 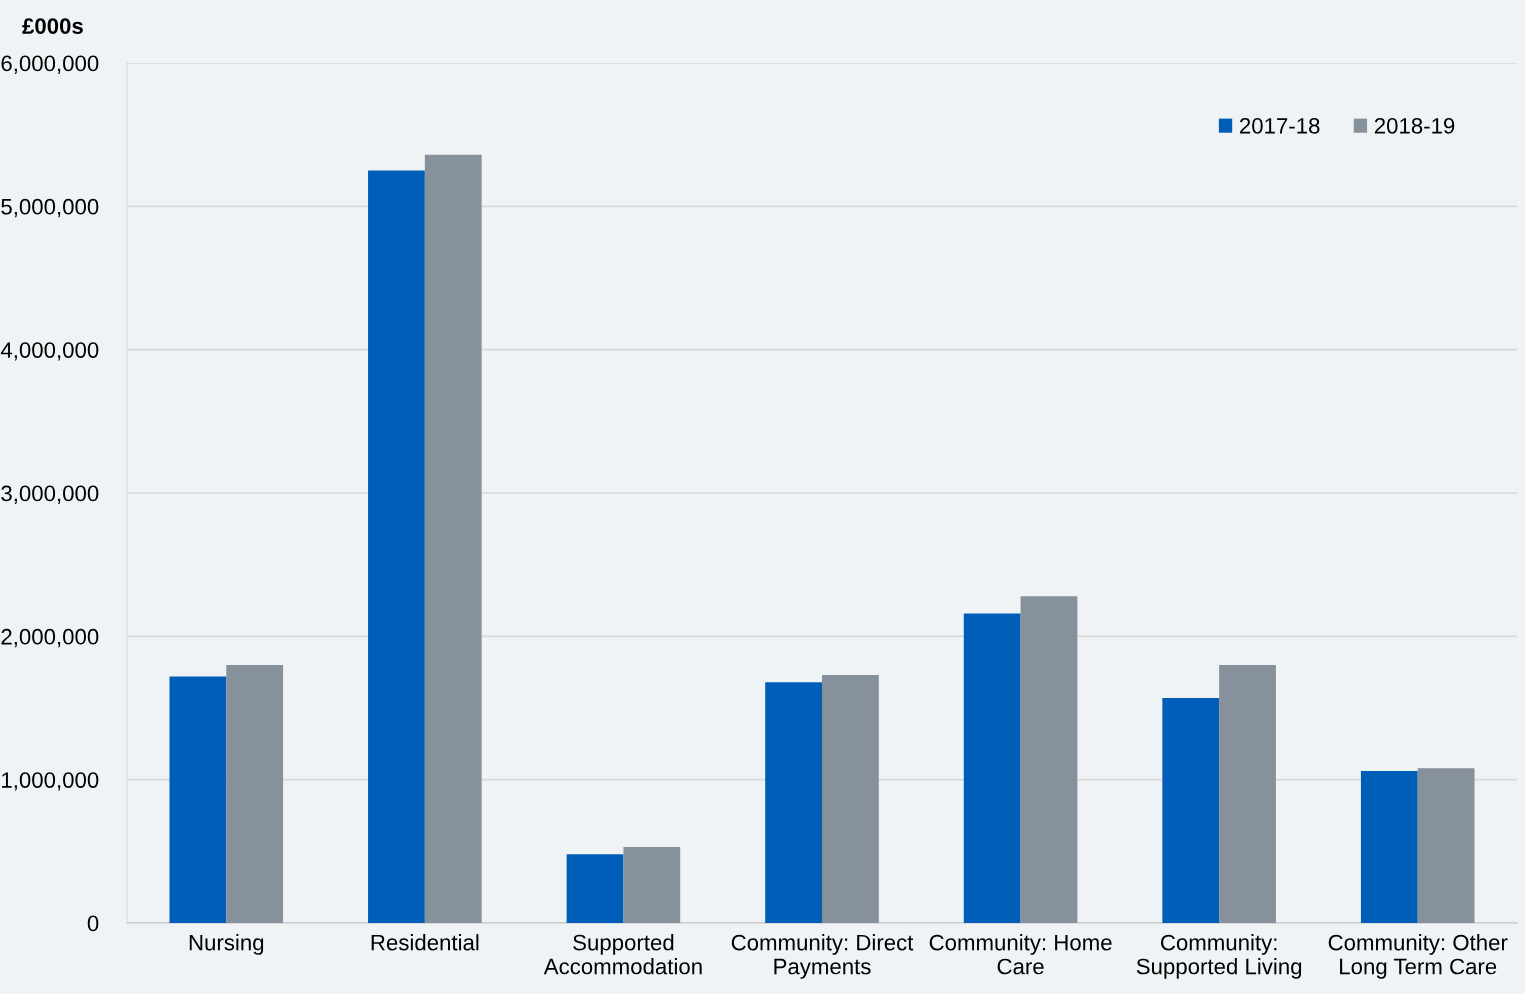 What do you see at coordinates (50, 638) in the screenshot?
I see `y-tick-label: 2,000,000` at bounding box center [50, 638].